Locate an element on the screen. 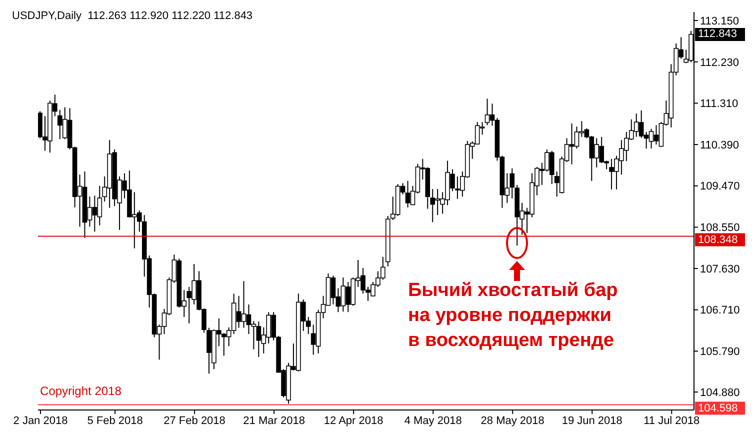 This screenshot has height=440, width=756. x-tick-label: 28 May 2018 is located at coordinates (512, 420).